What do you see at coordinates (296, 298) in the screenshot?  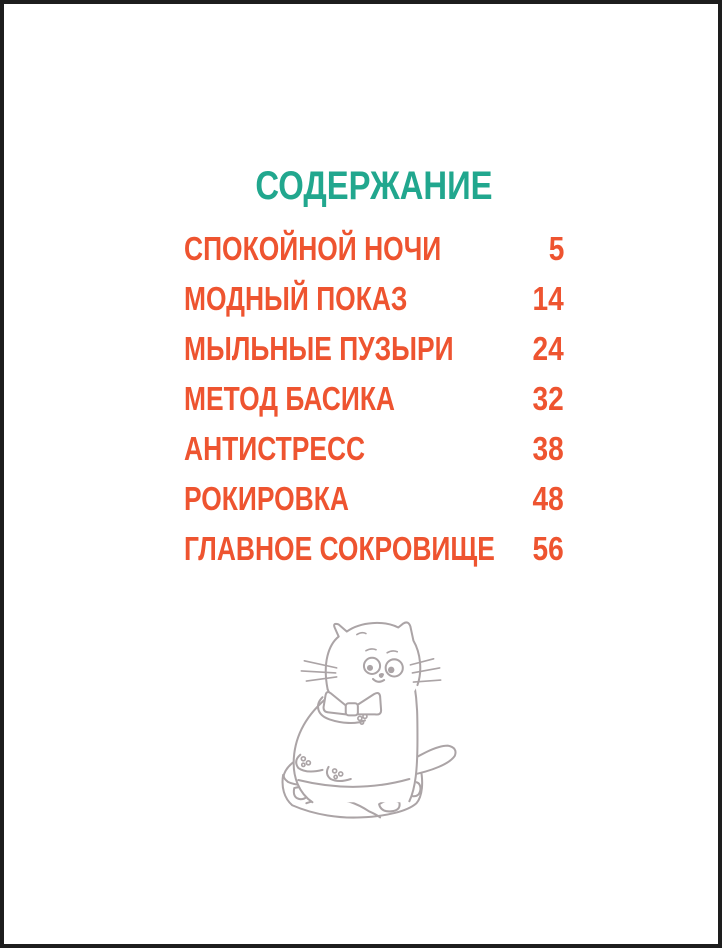 I see `toc-entry-label: МОДНЫЙ ПОКАЗ` at bounding box center [296, 298].